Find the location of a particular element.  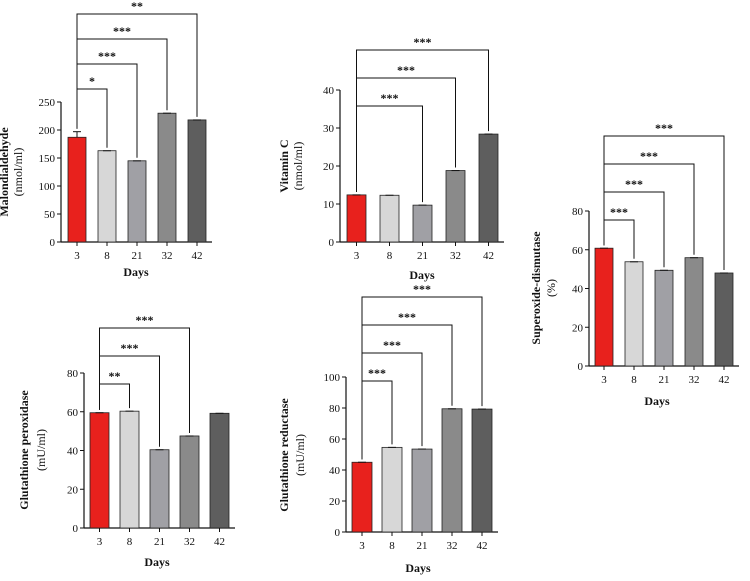

y-axis-title: Malondialdehyde is located at coordinates (5, 172).